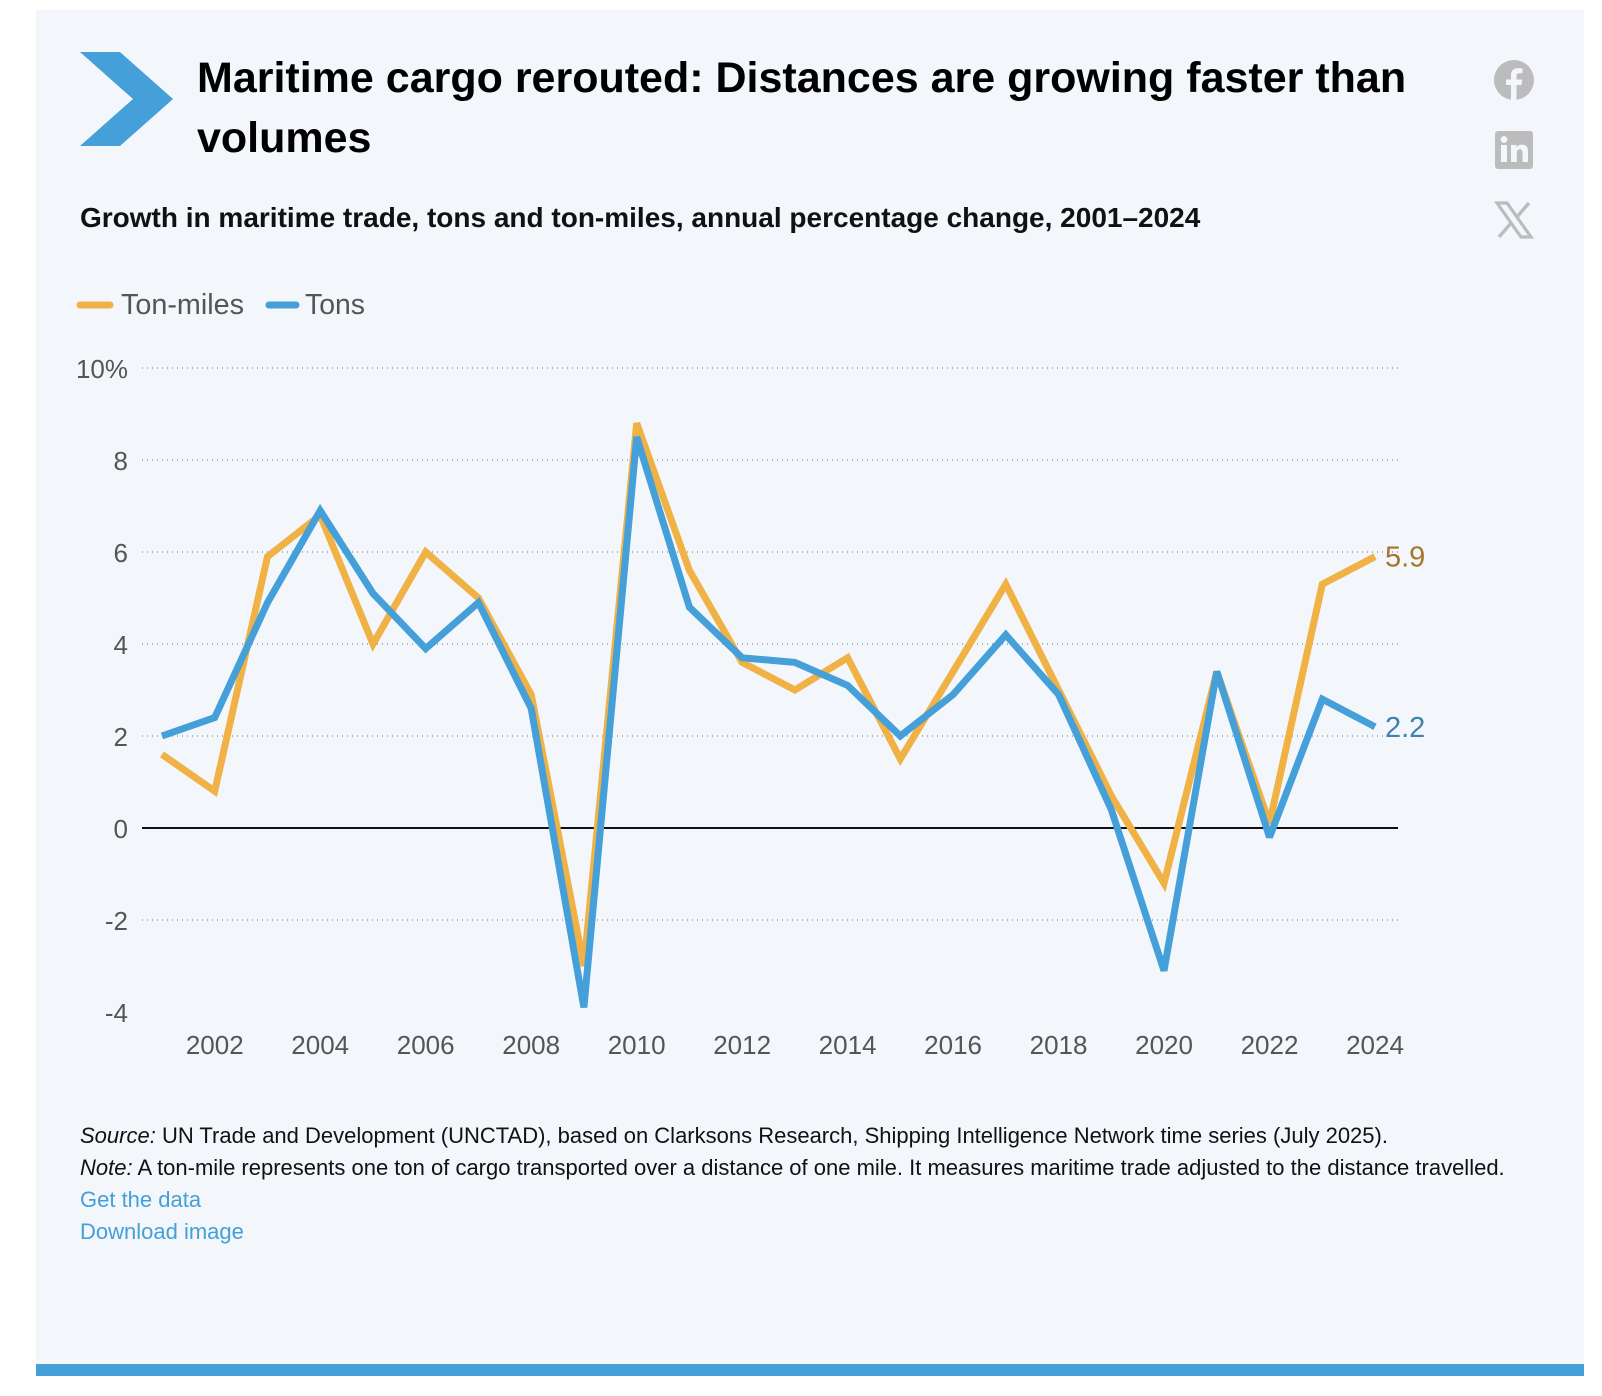  I want to click on y-tick-label: 4, so click(121, 645).